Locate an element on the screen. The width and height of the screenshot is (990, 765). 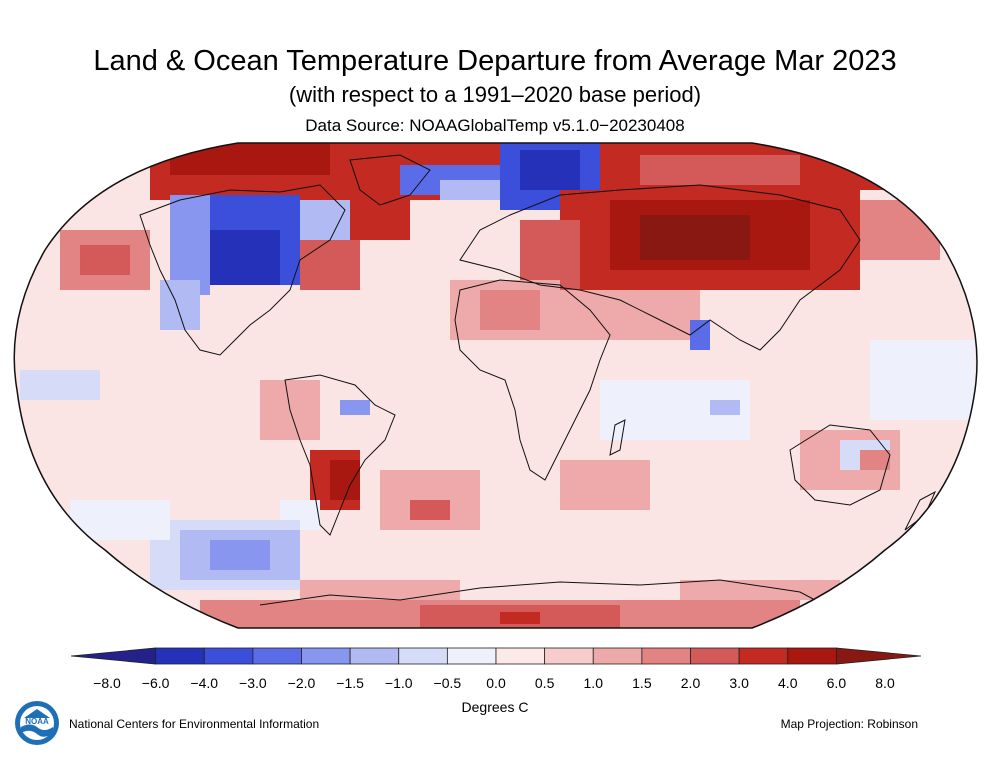
color-scale-tick-label: −6.0 is located at coordinates (155, 683).